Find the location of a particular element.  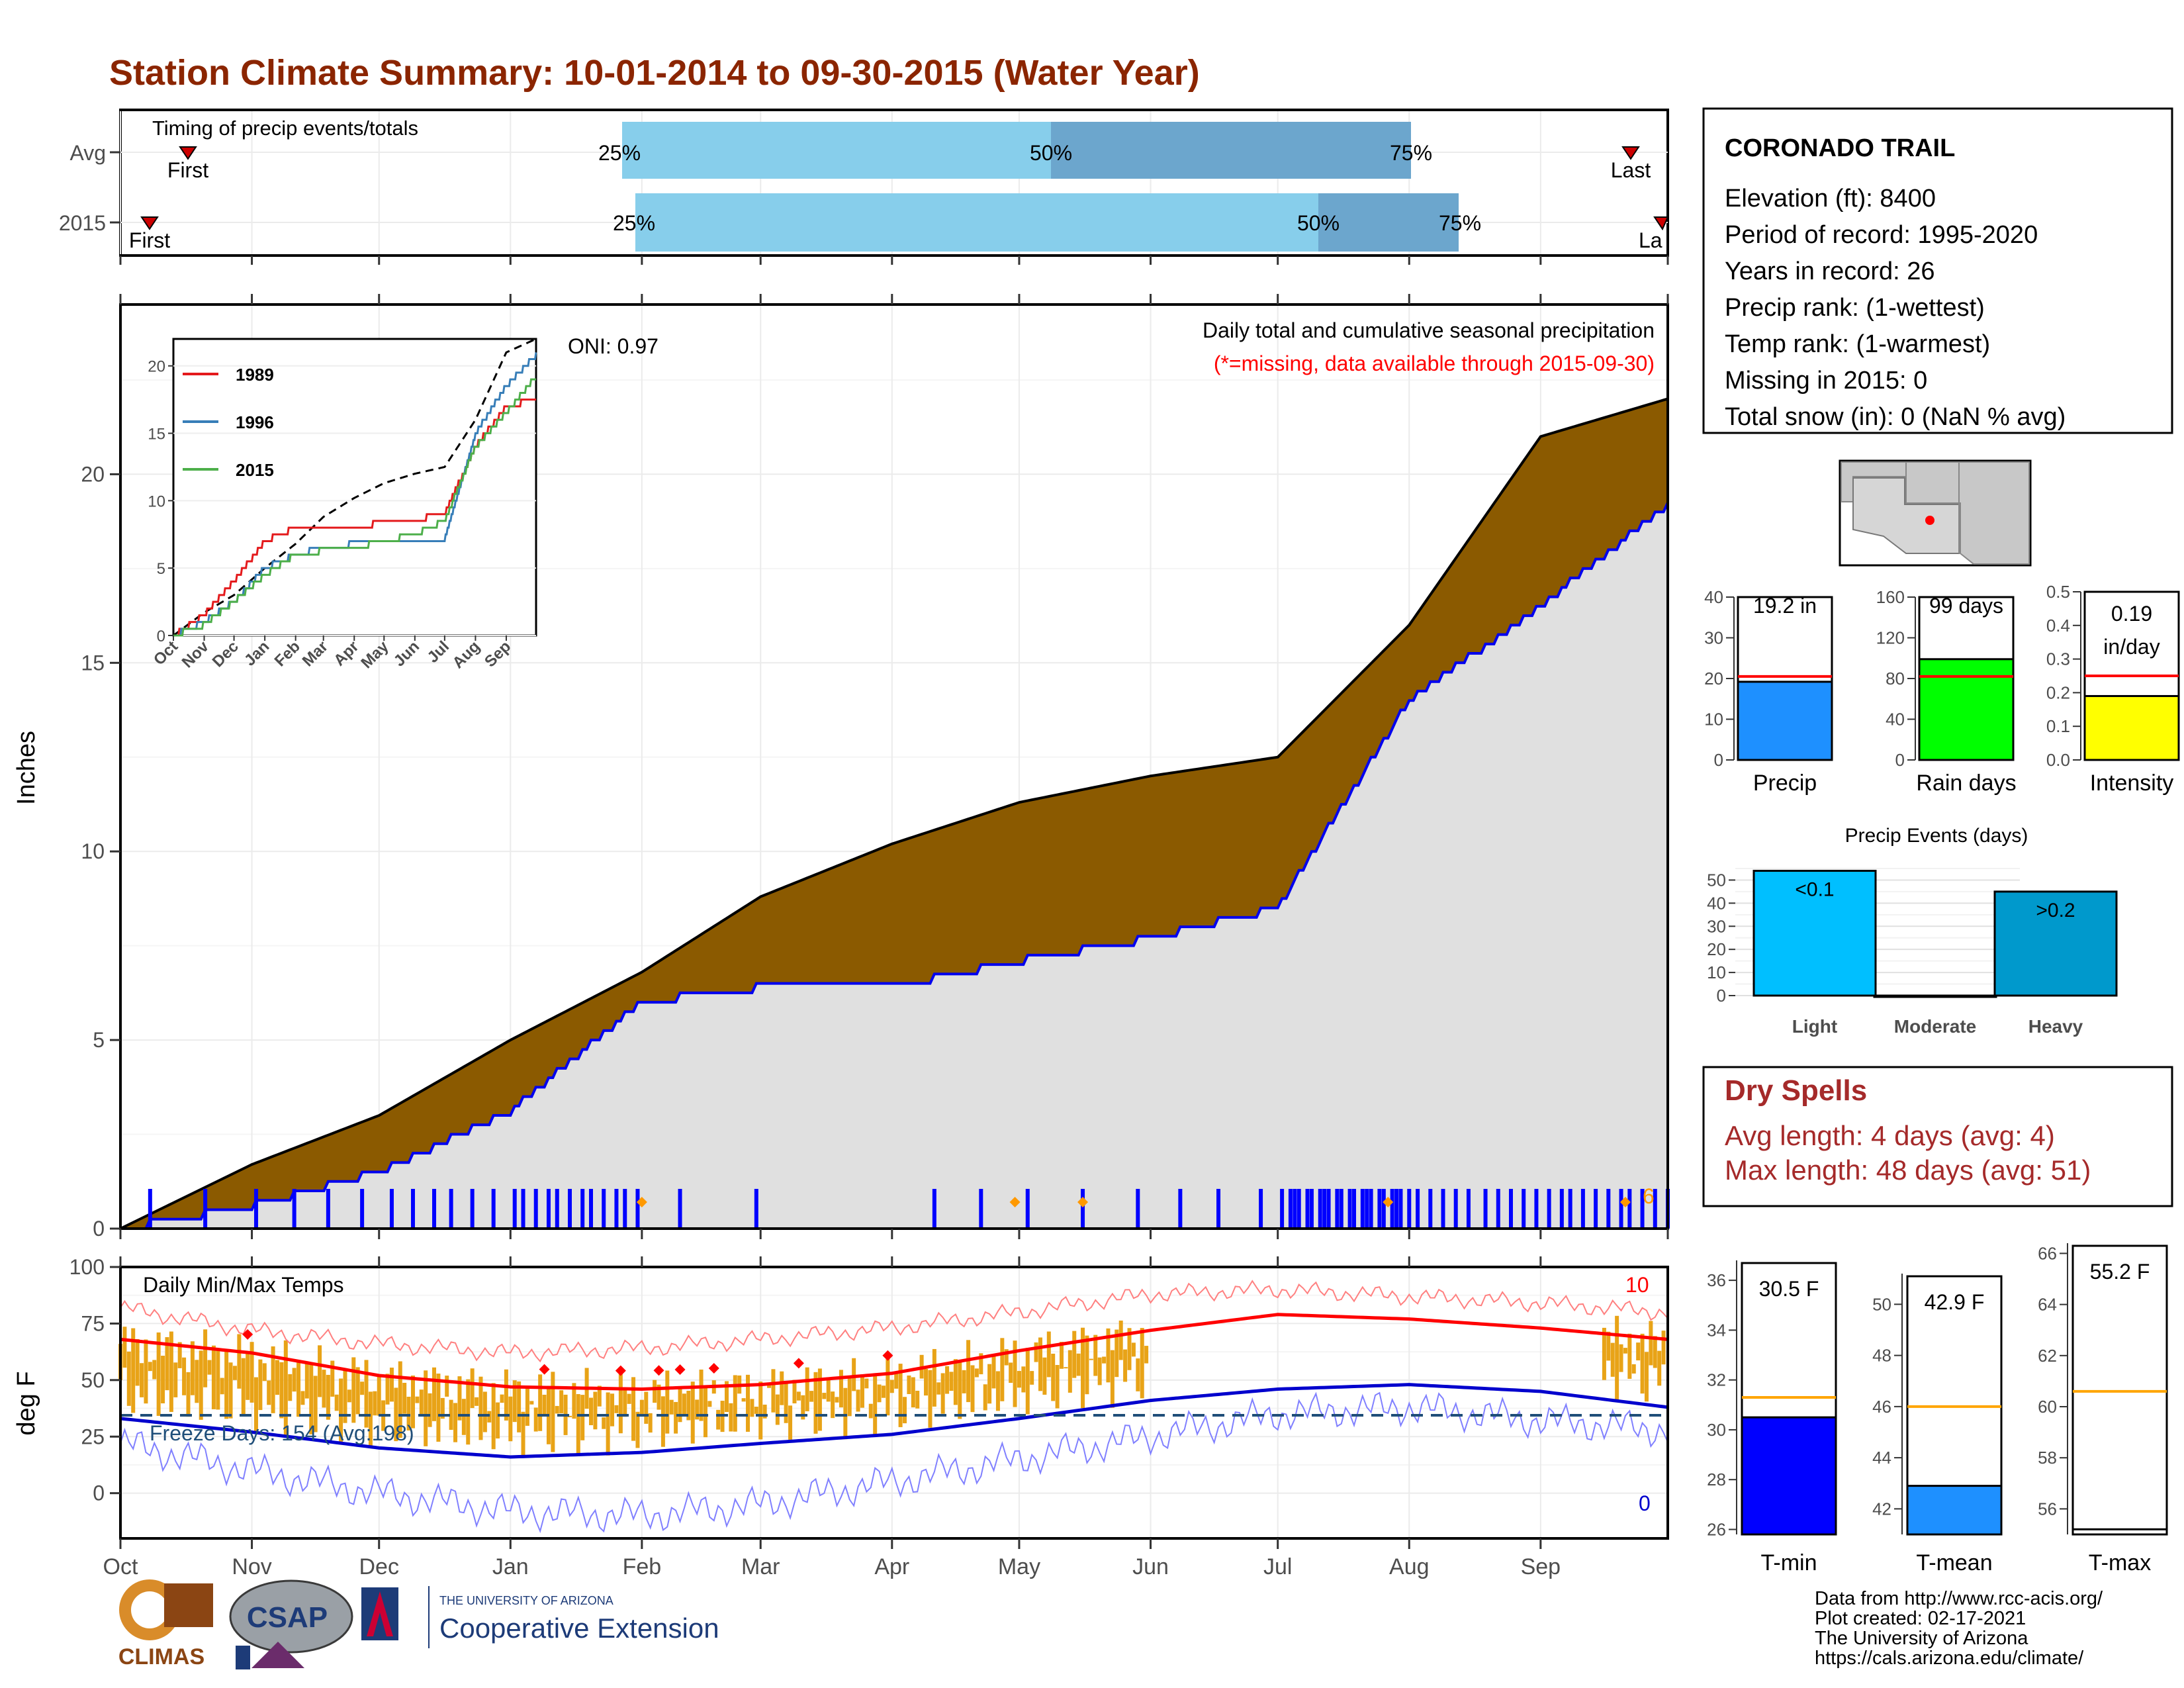

temp-summary-tick-label: 64 is located at coordinates (2048, 1305).